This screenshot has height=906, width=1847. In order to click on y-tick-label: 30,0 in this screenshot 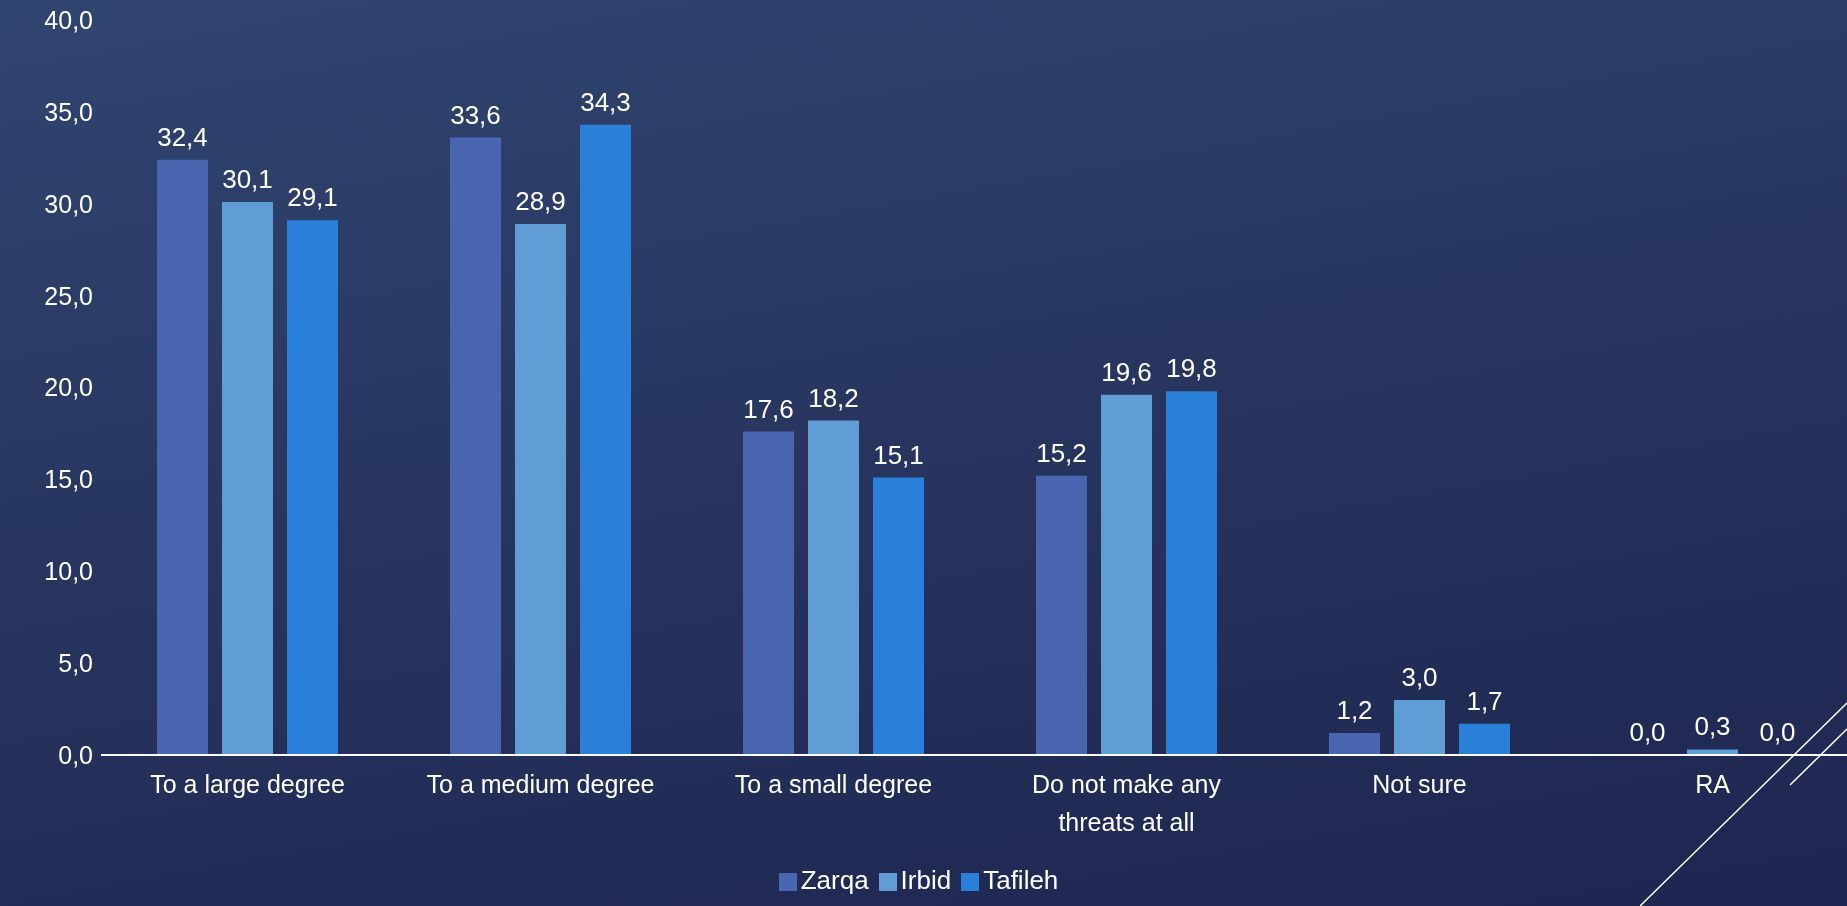, I will do `click(68, 203)`.